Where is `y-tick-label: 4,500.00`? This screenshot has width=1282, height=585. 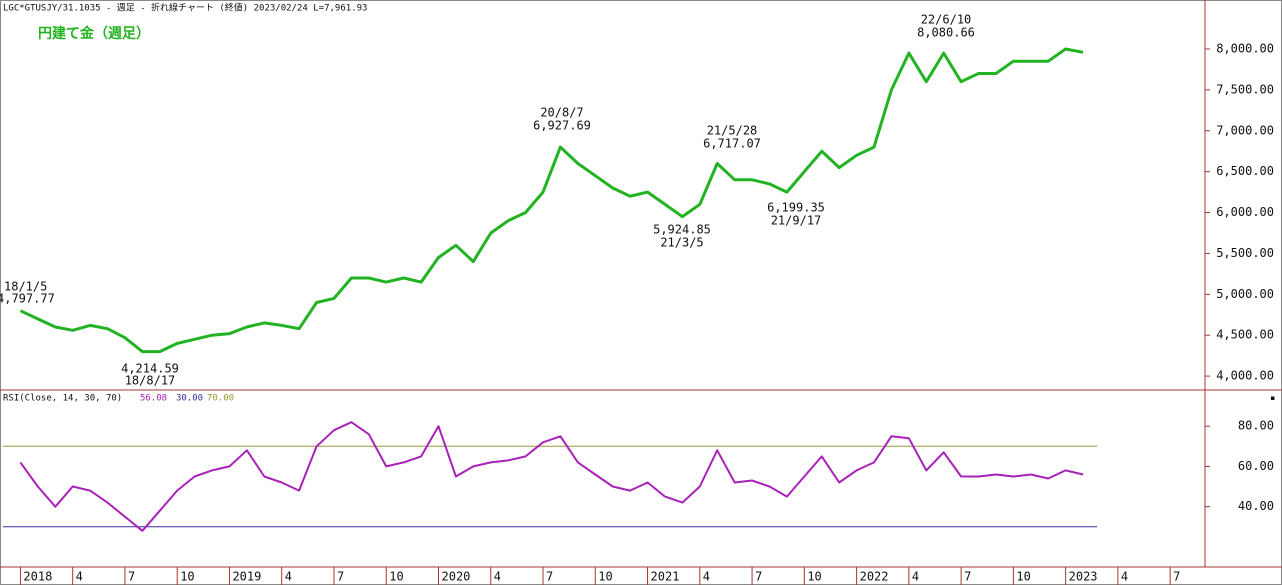
y-tick-label: 4,500.00 is located at coordinates (1245, 335).